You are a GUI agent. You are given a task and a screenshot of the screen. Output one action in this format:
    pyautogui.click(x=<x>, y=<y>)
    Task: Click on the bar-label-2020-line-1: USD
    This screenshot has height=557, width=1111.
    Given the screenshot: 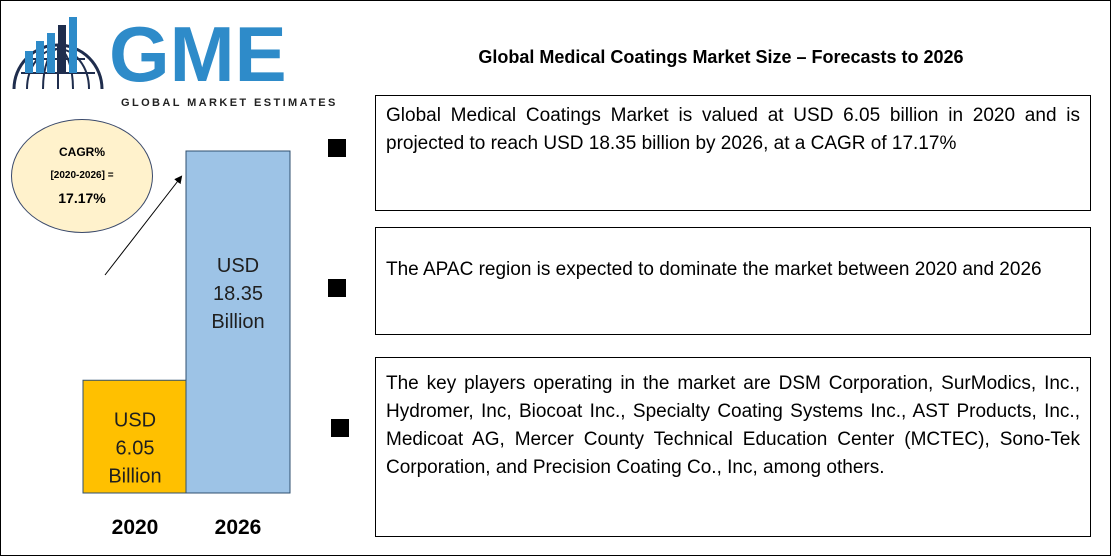 What is the action you would take?
    pyautogui.click(x=135, y=421)
    